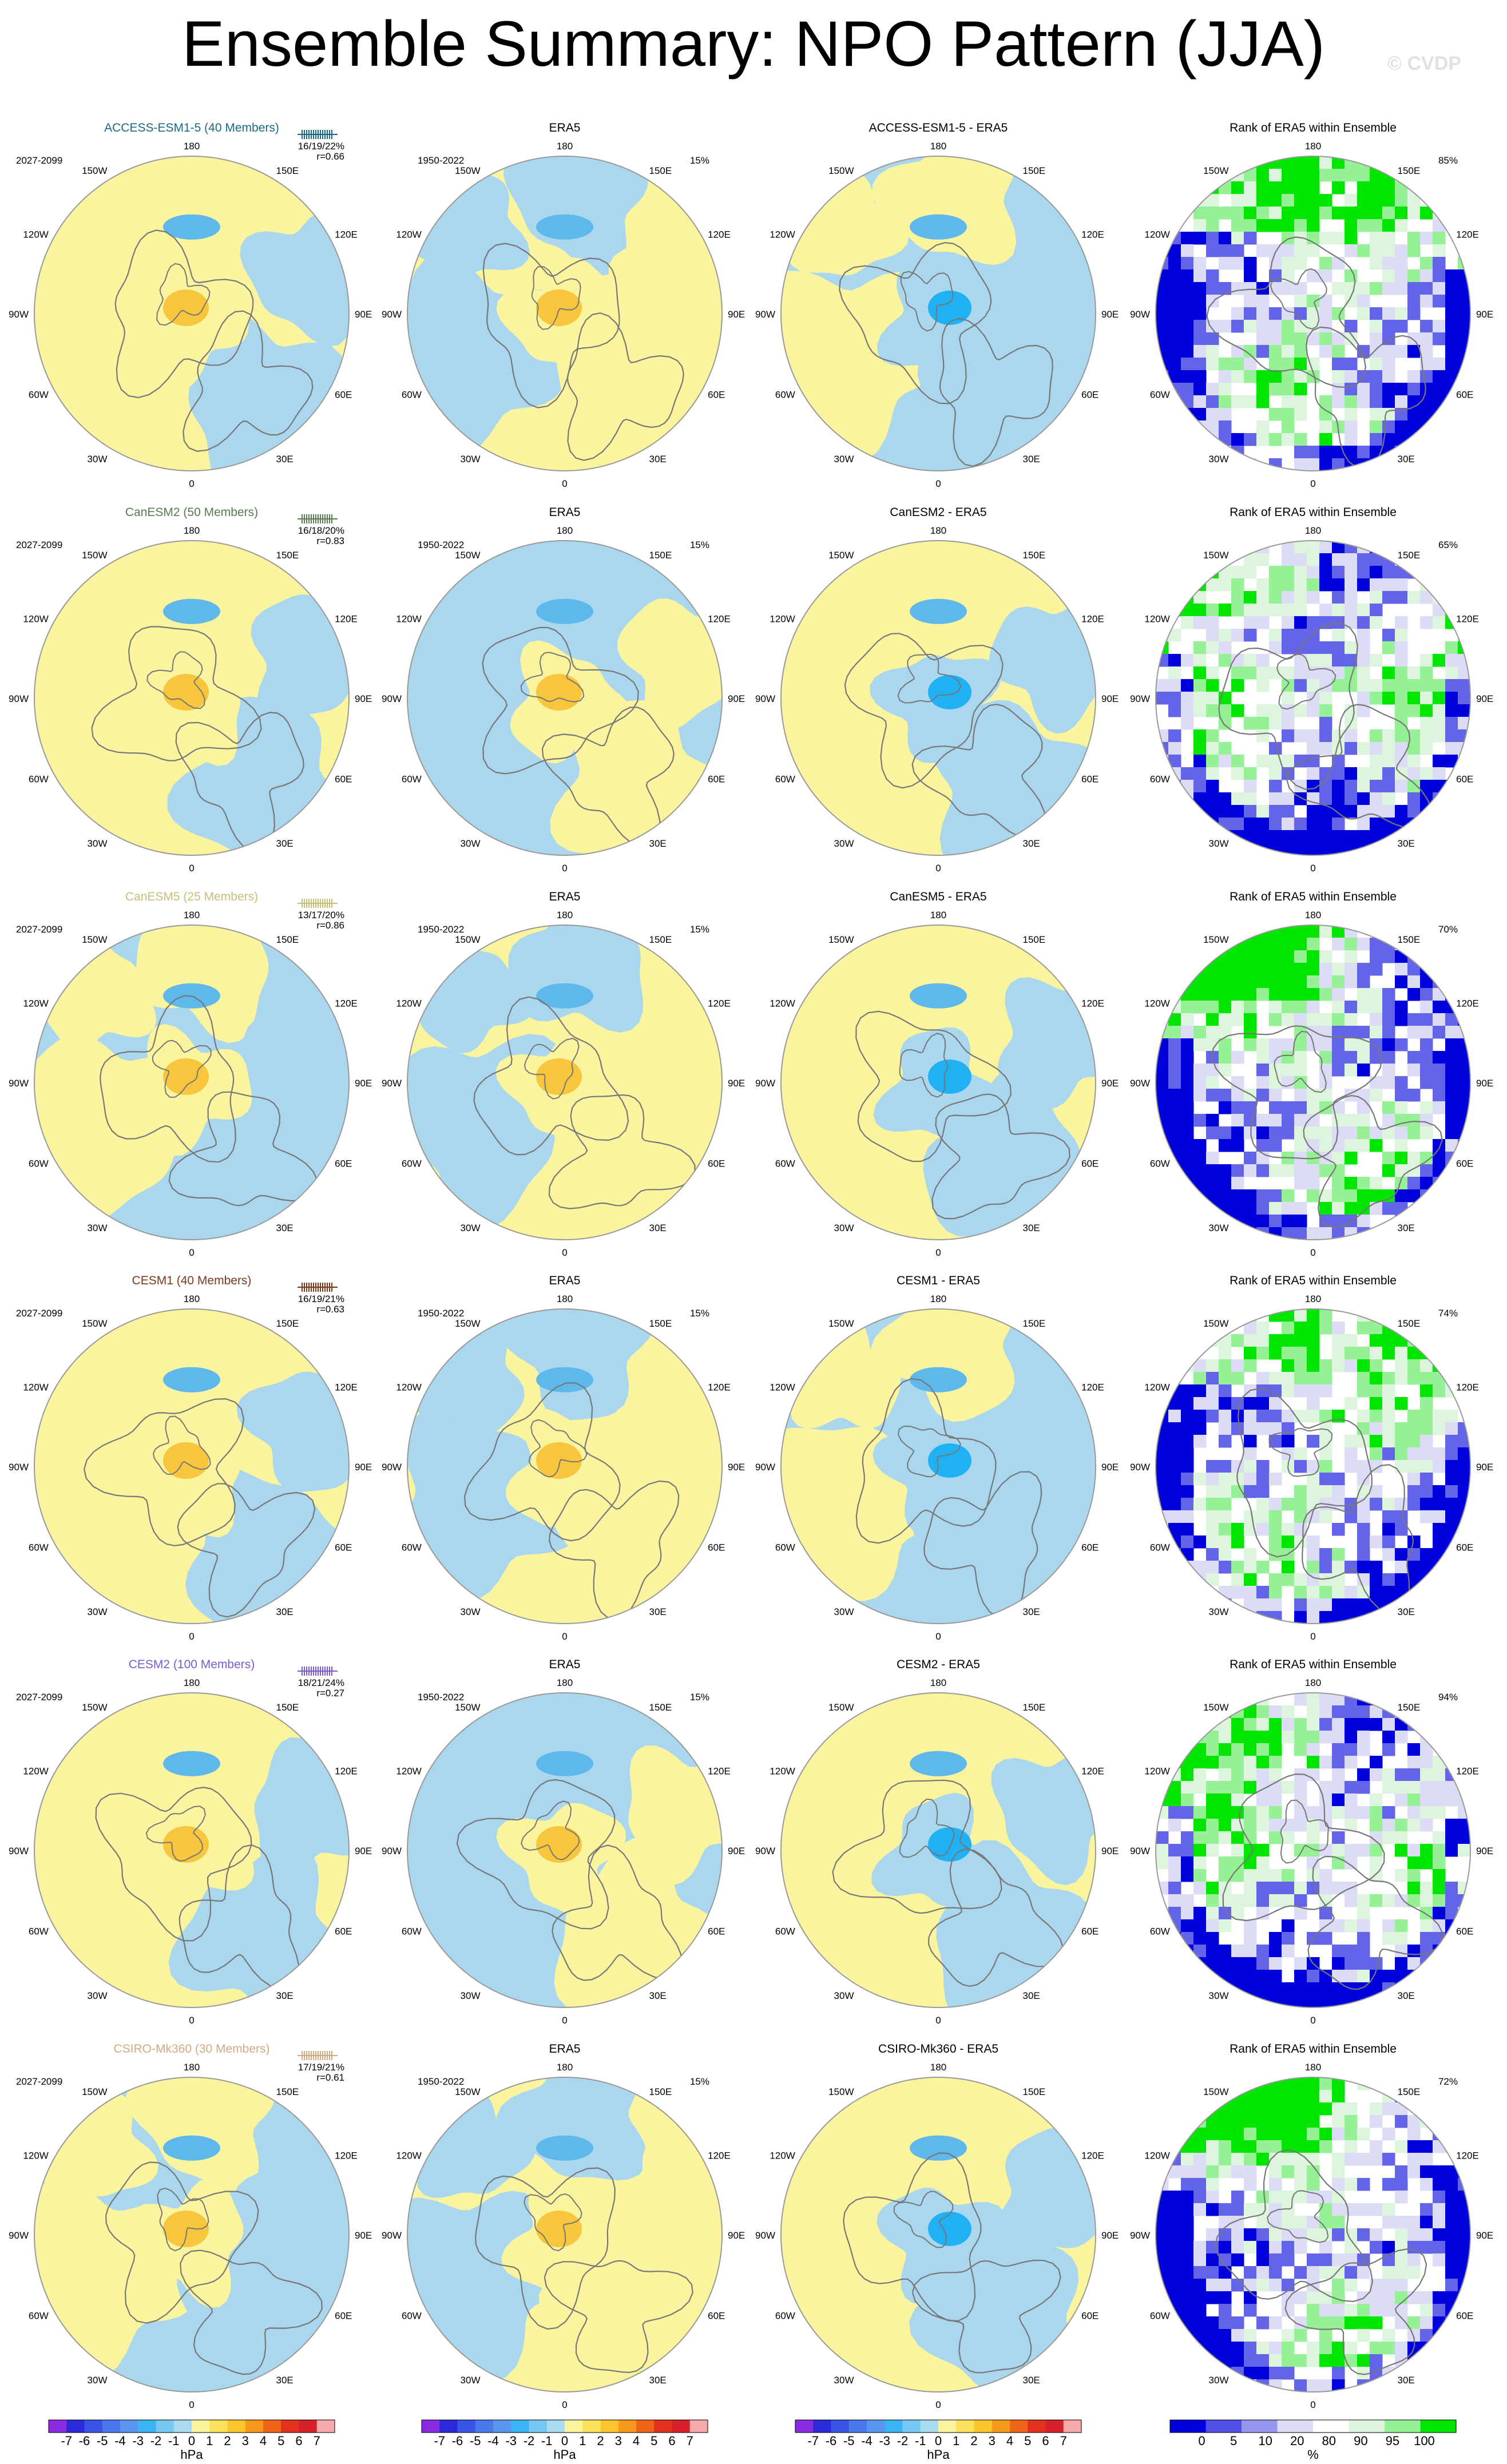 The width and height of the screenshot is (1507, 2464). What do you see at coordinates (1031, 1228) in the screenshot?
I see `longitude-label: 30E` at bounding box center [1031, 1228].